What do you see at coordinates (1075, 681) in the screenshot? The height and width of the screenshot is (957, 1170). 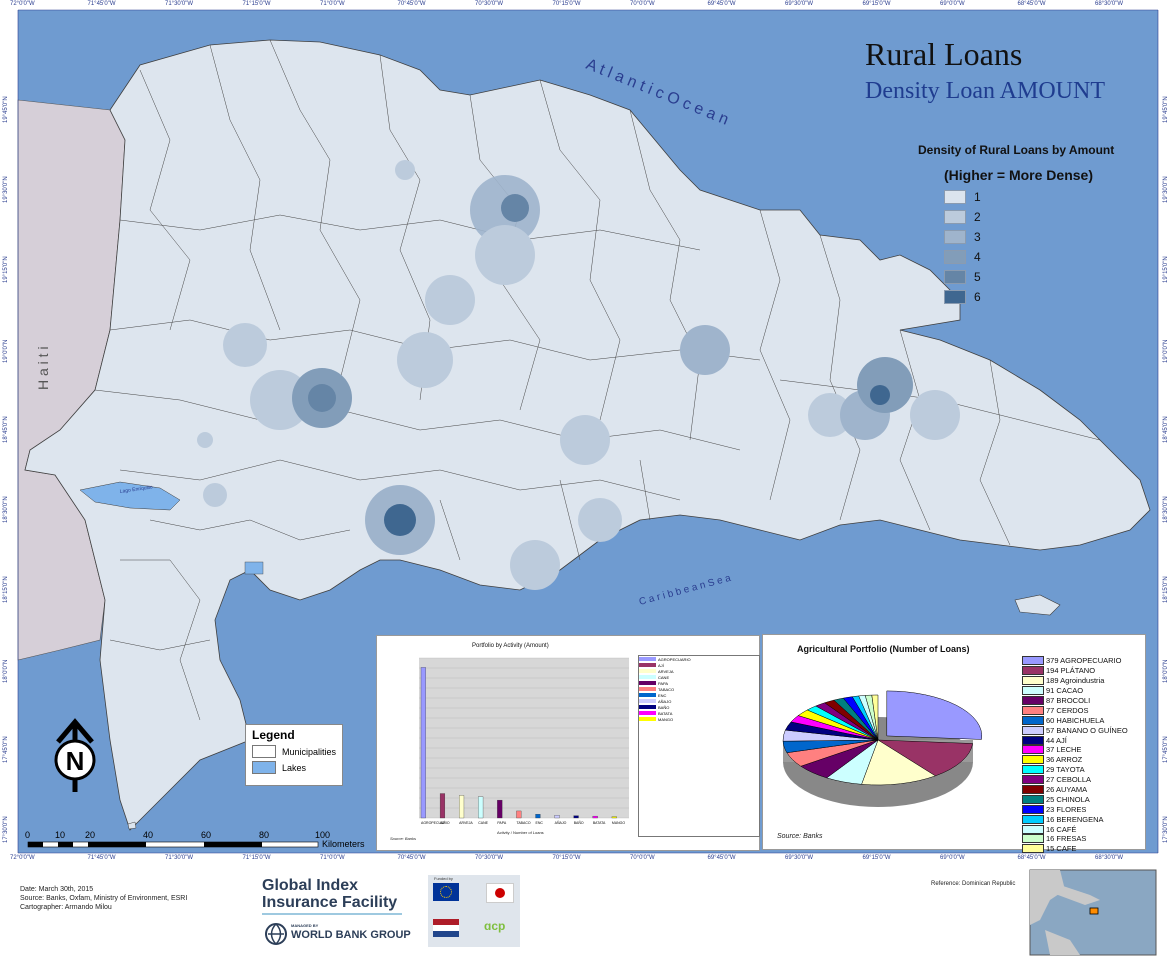 I see `pie-legend-label: 189 Agroindustria` at bounding box center [1075, 681].